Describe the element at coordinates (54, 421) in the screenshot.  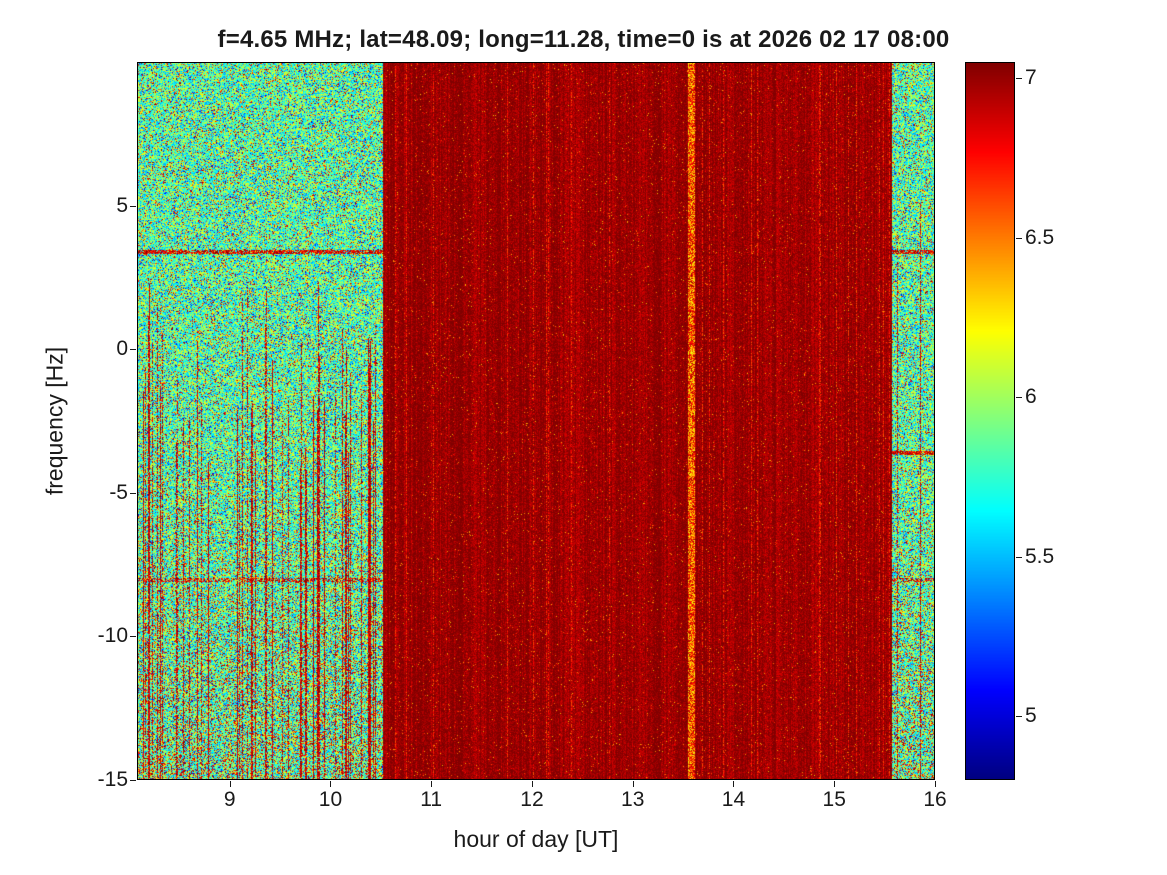
I see `y-axis-label: frequency [Hz]` at that location.